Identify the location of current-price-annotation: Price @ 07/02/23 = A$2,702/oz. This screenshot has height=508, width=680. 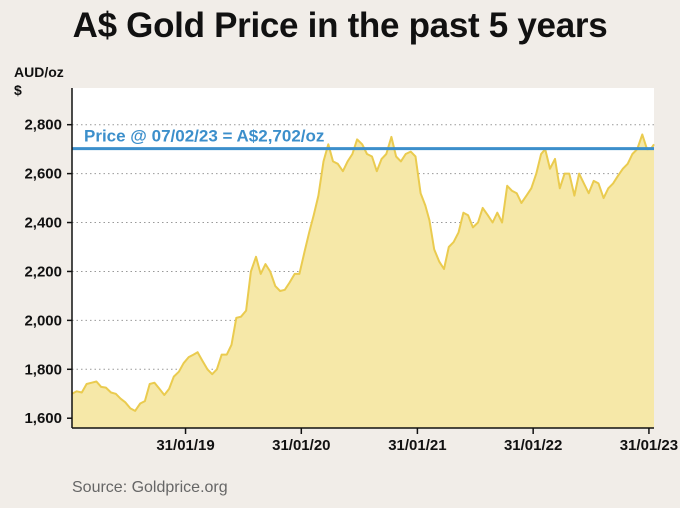
(204, 136).